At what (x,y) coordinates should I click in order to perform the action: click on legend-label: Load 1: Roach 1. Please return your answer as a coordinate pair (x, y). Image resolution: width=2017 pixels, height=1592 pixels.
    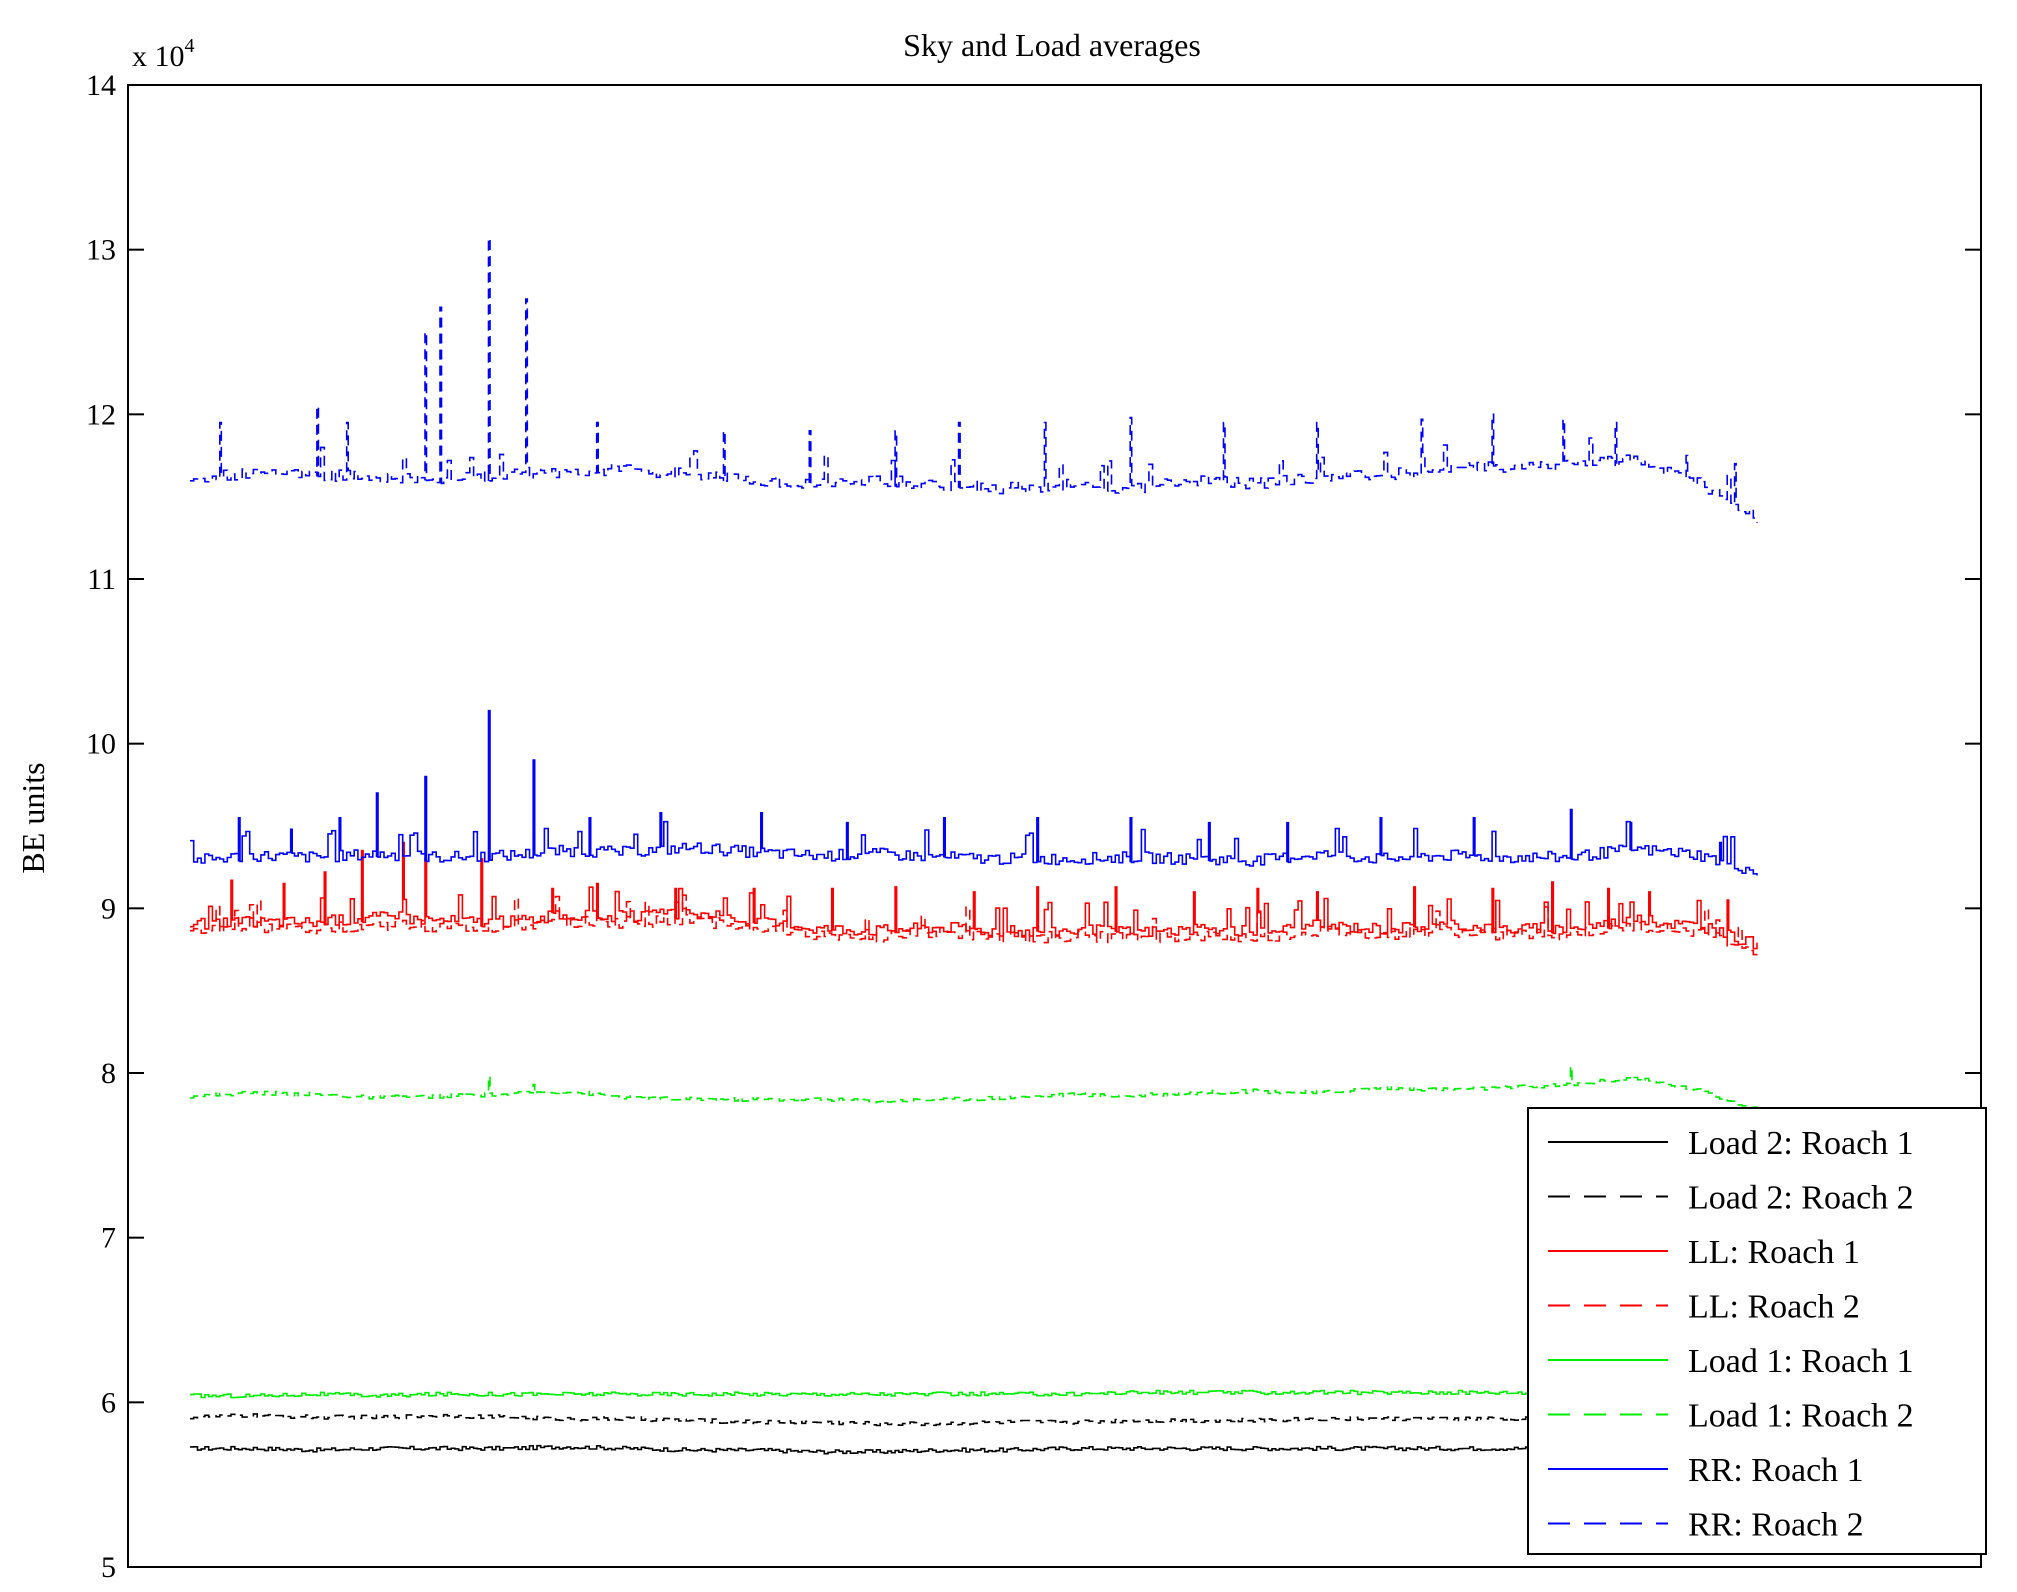
    Looking at the image, I should click on (1801, 1361).